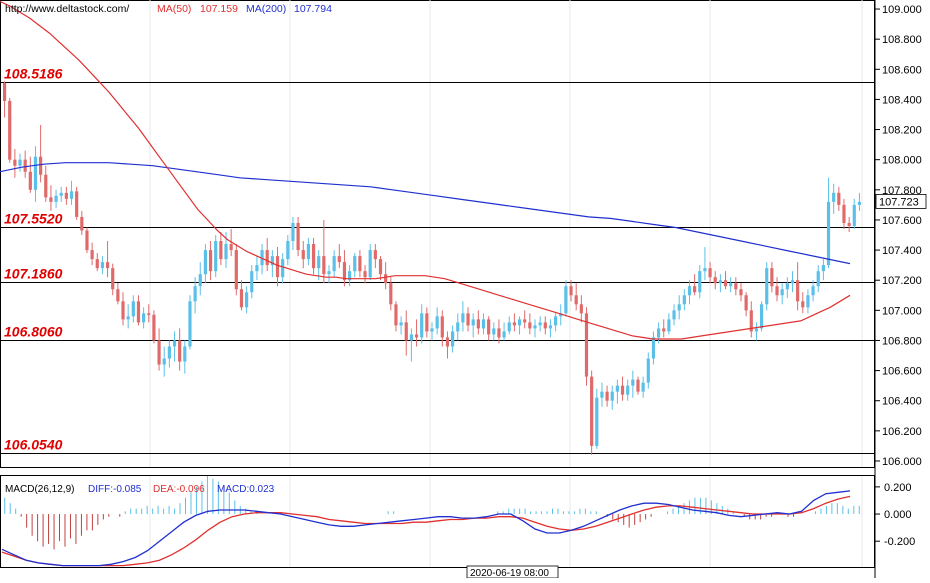 The height and width of the screenshot is (583, 930). I want to click on macd-title: MACD(26,12,9), so click(39, 489).